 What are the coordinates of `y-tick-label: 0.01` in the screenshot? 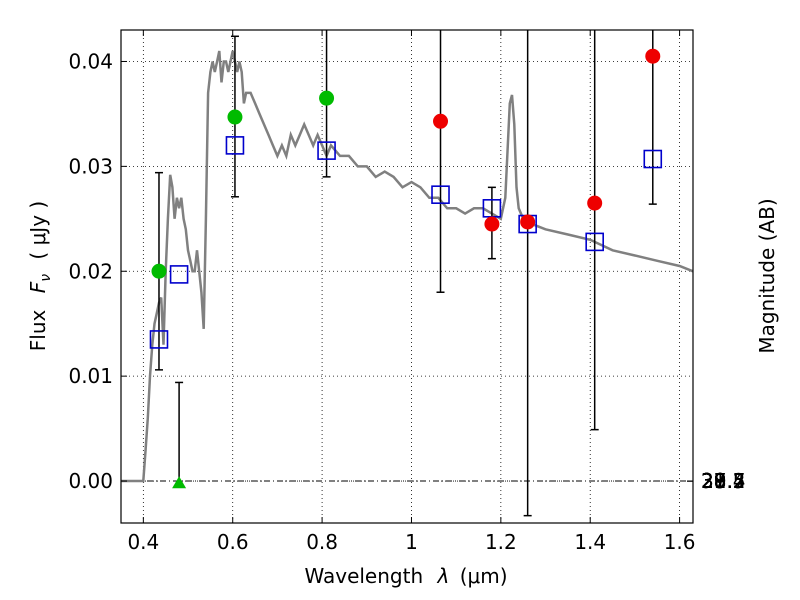 It's located at (90, 376).